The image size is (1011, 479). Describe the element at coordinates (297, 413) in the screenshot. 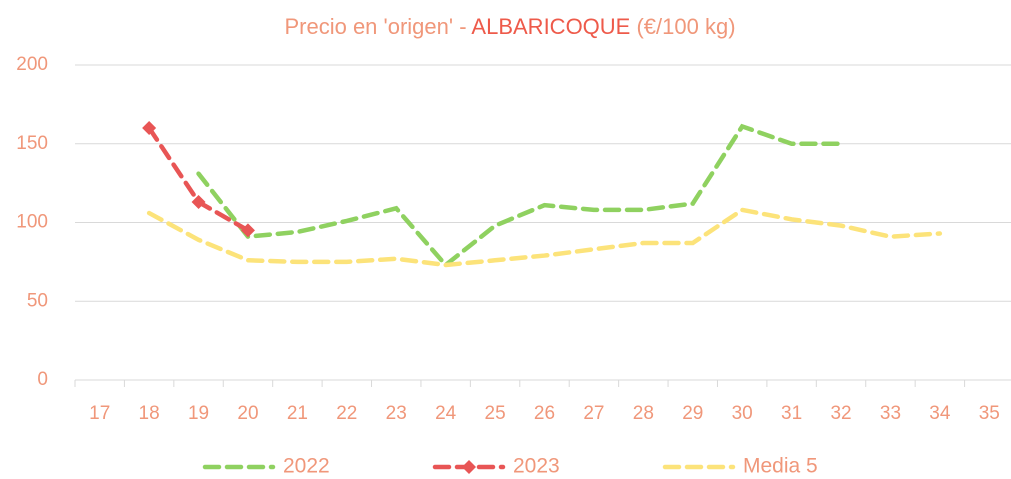

I see `x-tick-label: 21` at that location.